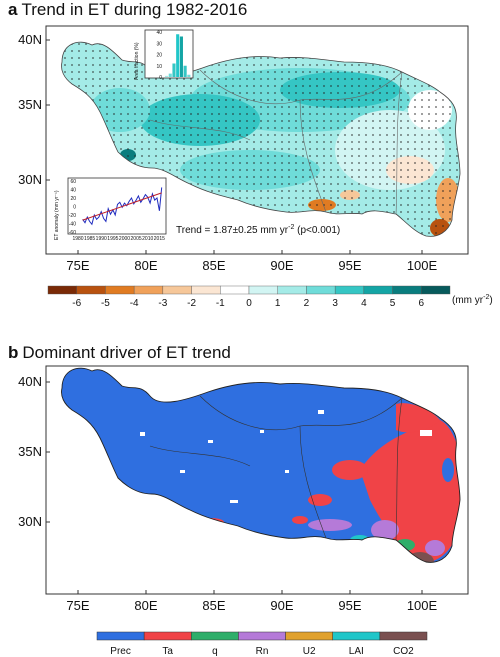 The image size is (500, 657). Describe the element at coordinates (105, 303) in the screenshot. I see `colorbar-label: -5` at that location.